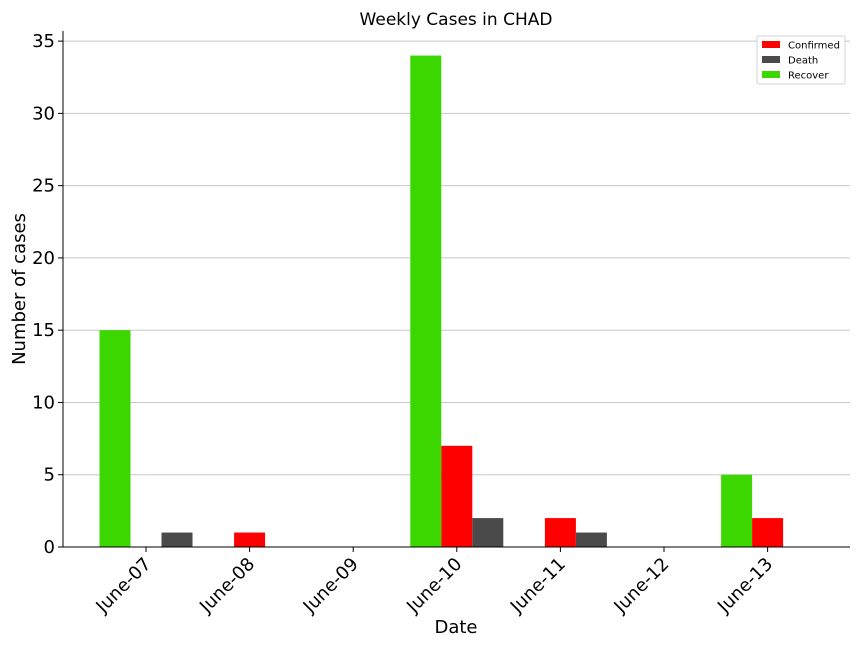 The height and width of the screenshot is (648, 864). Describe the element at coordinates (43, 258) in the screenshot. I see `y-tick-label: 20` at that location.